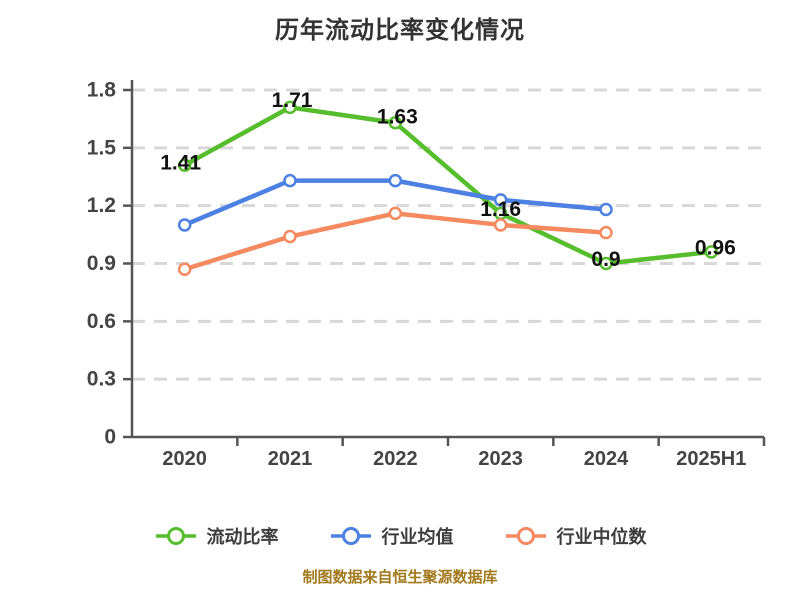  I want to click on y-tick-label: 1.8, so click(102, 90).